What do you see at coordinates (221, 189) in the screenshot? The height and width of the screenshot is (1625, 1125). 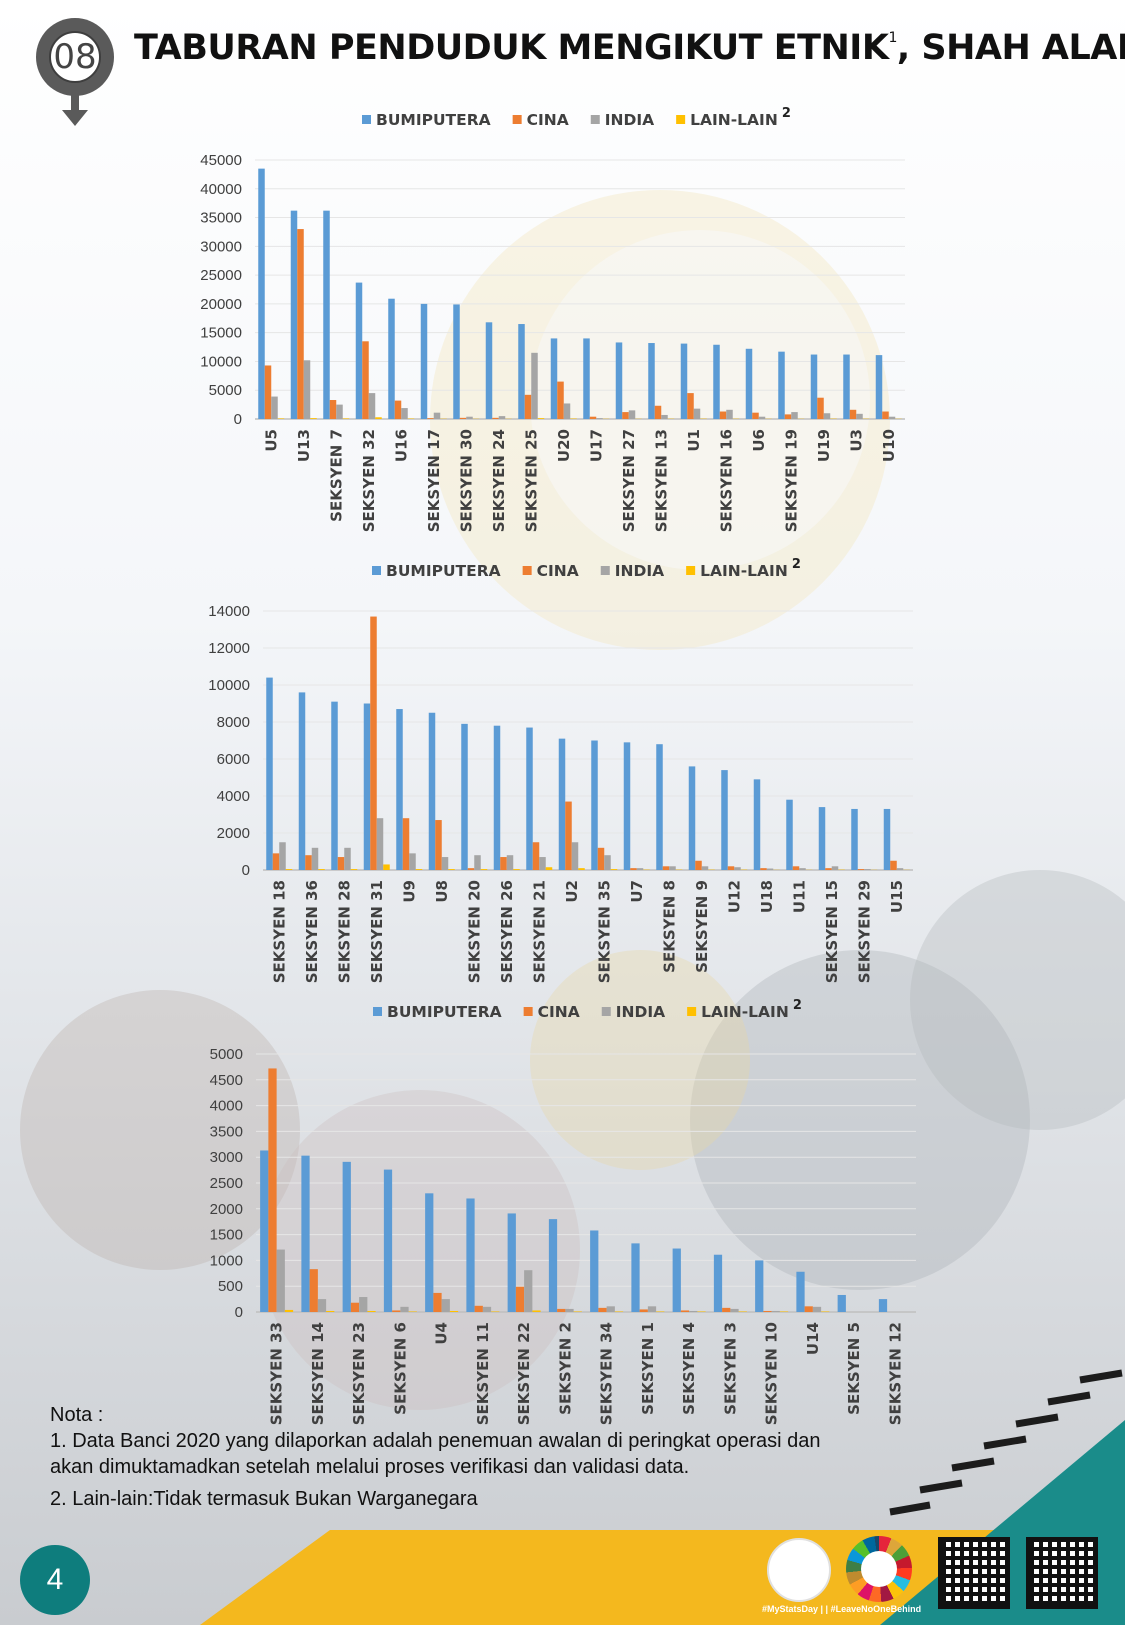 I see `y-tick-label: 40000` at bounding box center [221, 189].